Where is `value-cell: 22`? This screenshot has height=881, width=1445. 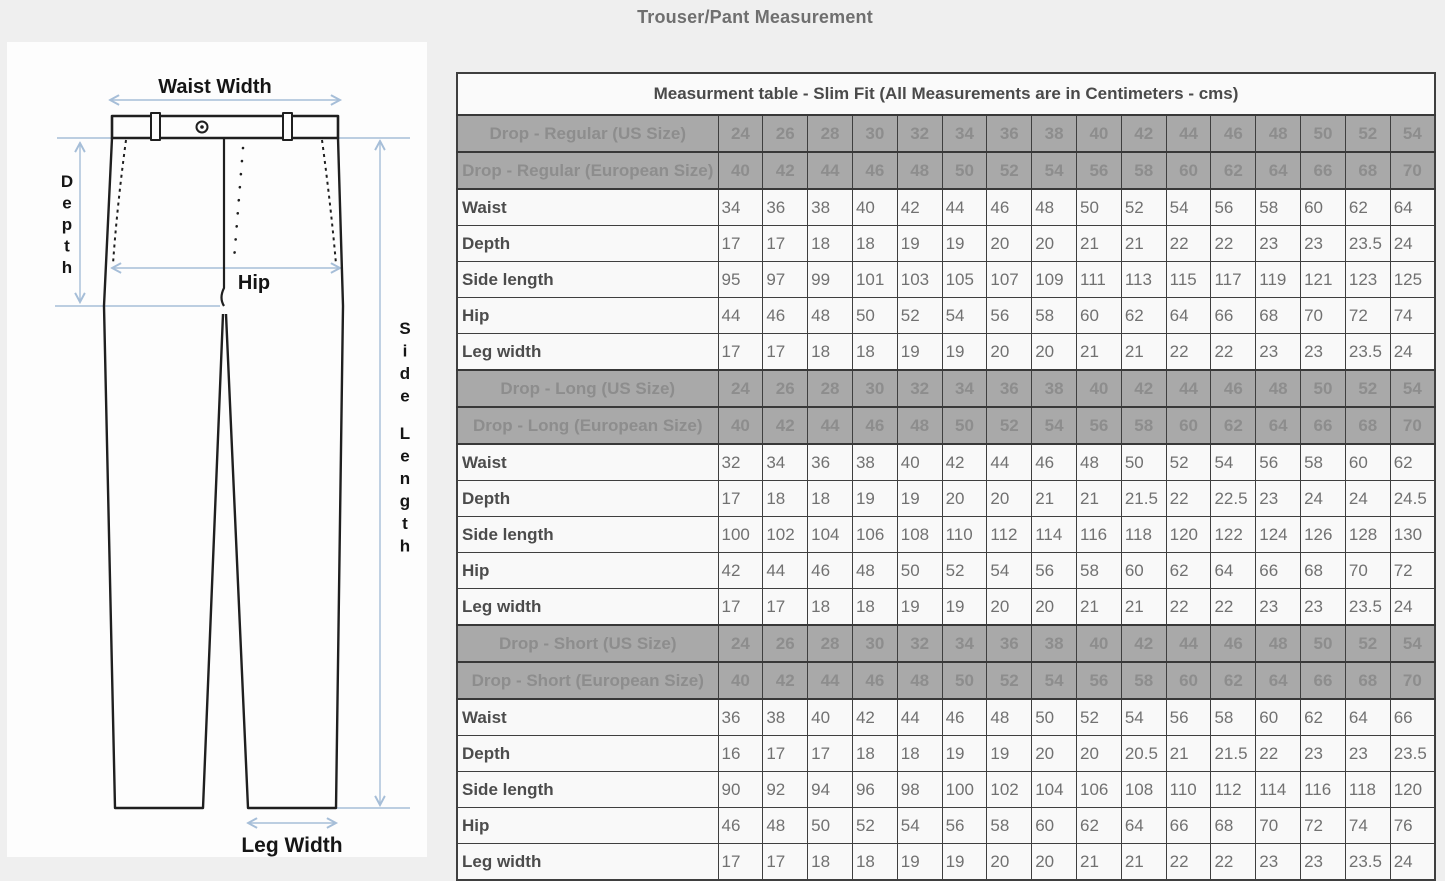 value-cell: 22 is located at coordinates (1188, 607).